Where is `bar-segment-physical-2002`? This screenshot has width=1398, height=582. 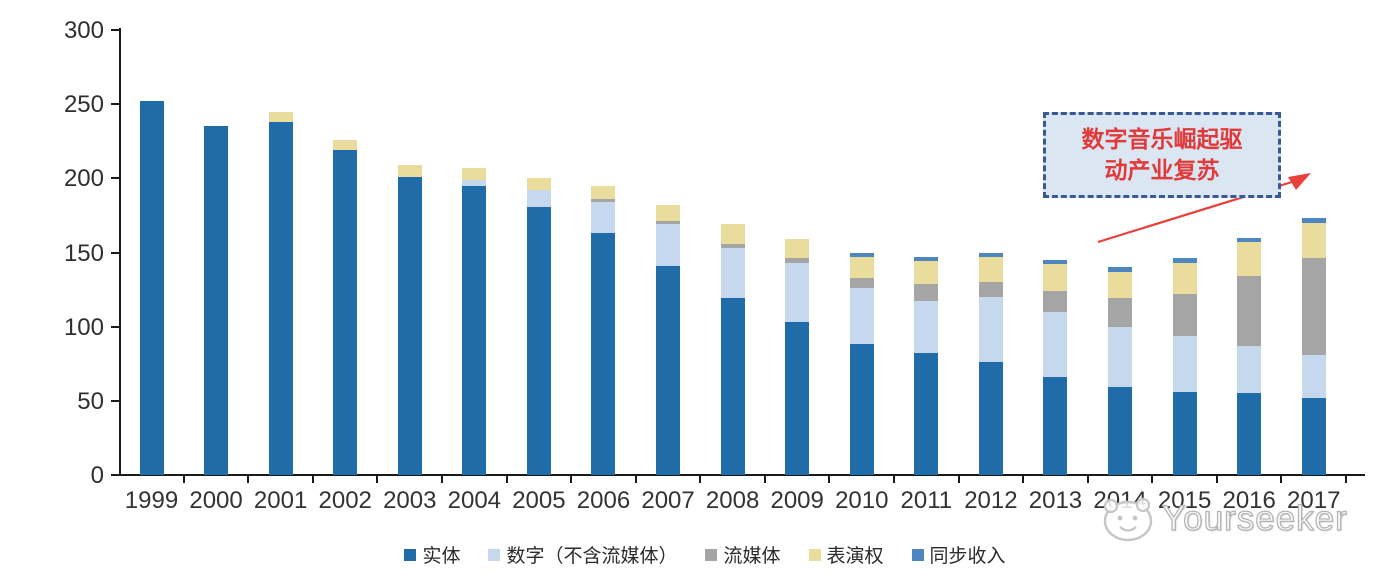 bar-segment-physical-2002 is located at coordinates (345, 312).